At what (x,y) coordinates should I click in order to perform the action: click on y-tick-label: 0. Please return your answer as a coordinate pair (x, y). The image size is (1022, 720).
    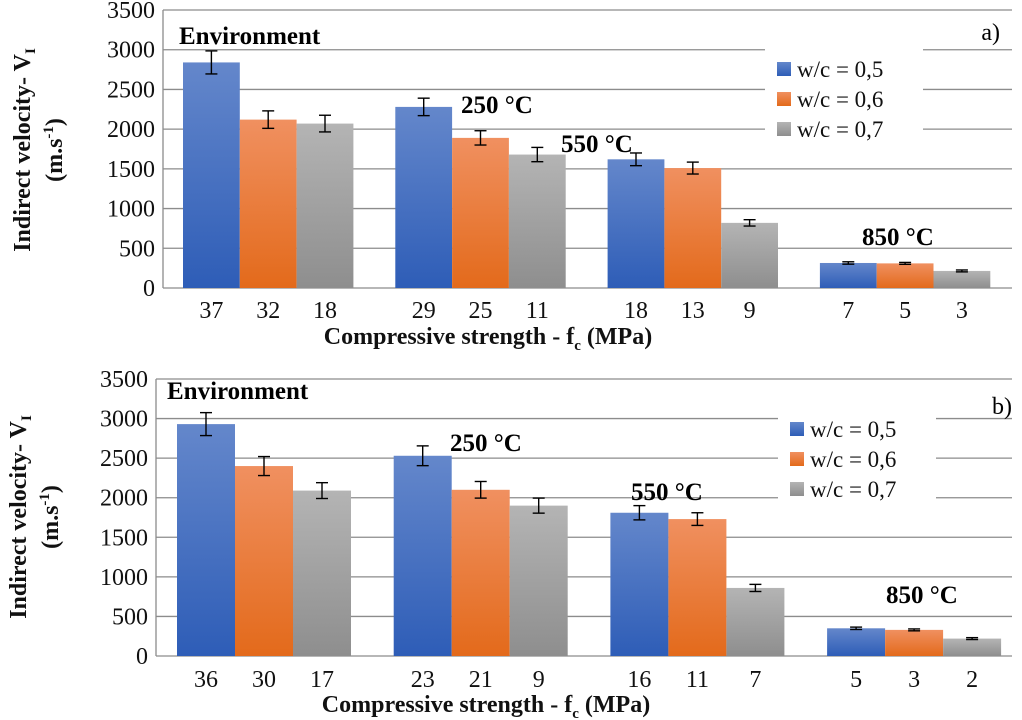
    Looking at the image, I should click on (142, 657).